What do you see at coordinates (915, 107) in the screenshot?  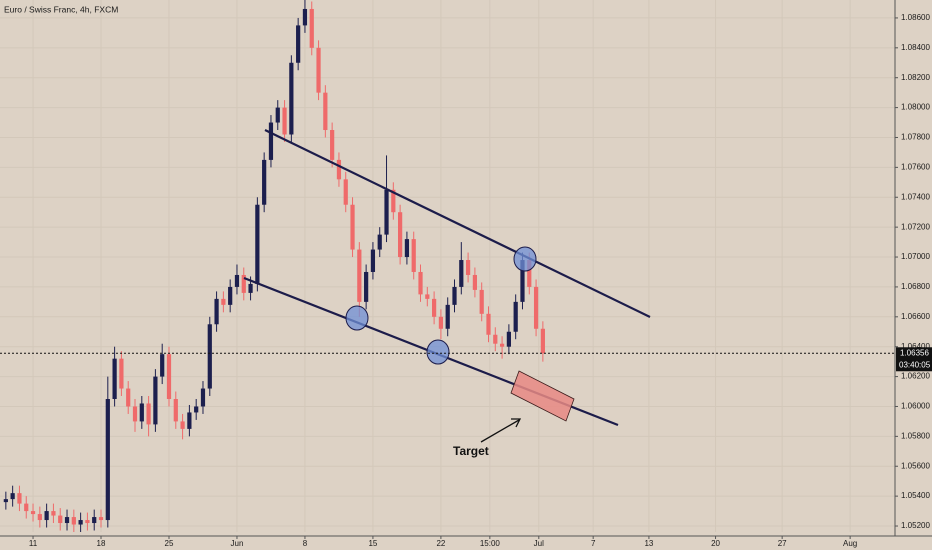 I see `y-tick-label: 1.08000` at bounding box center [915, 107].